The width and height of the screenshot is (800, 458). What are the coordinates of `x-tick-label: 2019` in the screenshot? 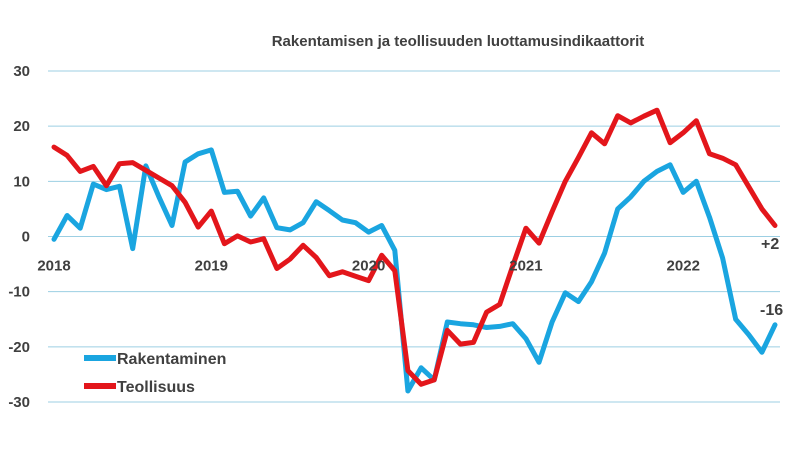 It's located at (211, 266).